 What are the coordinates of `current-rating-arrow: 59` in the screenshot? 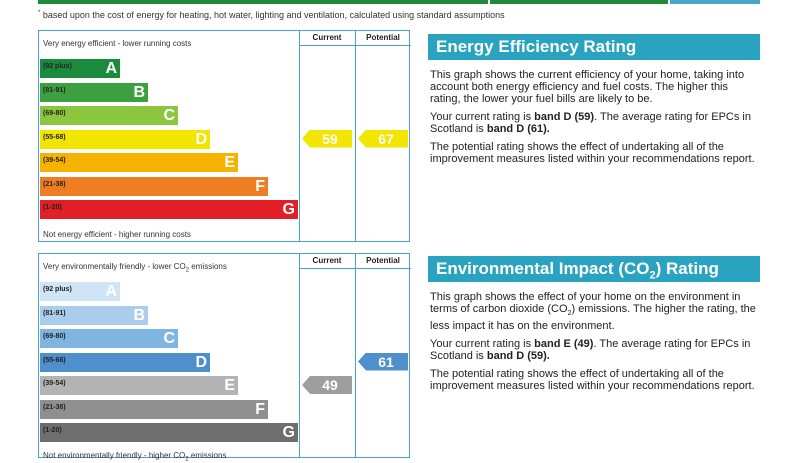 It's located at (327, 138).